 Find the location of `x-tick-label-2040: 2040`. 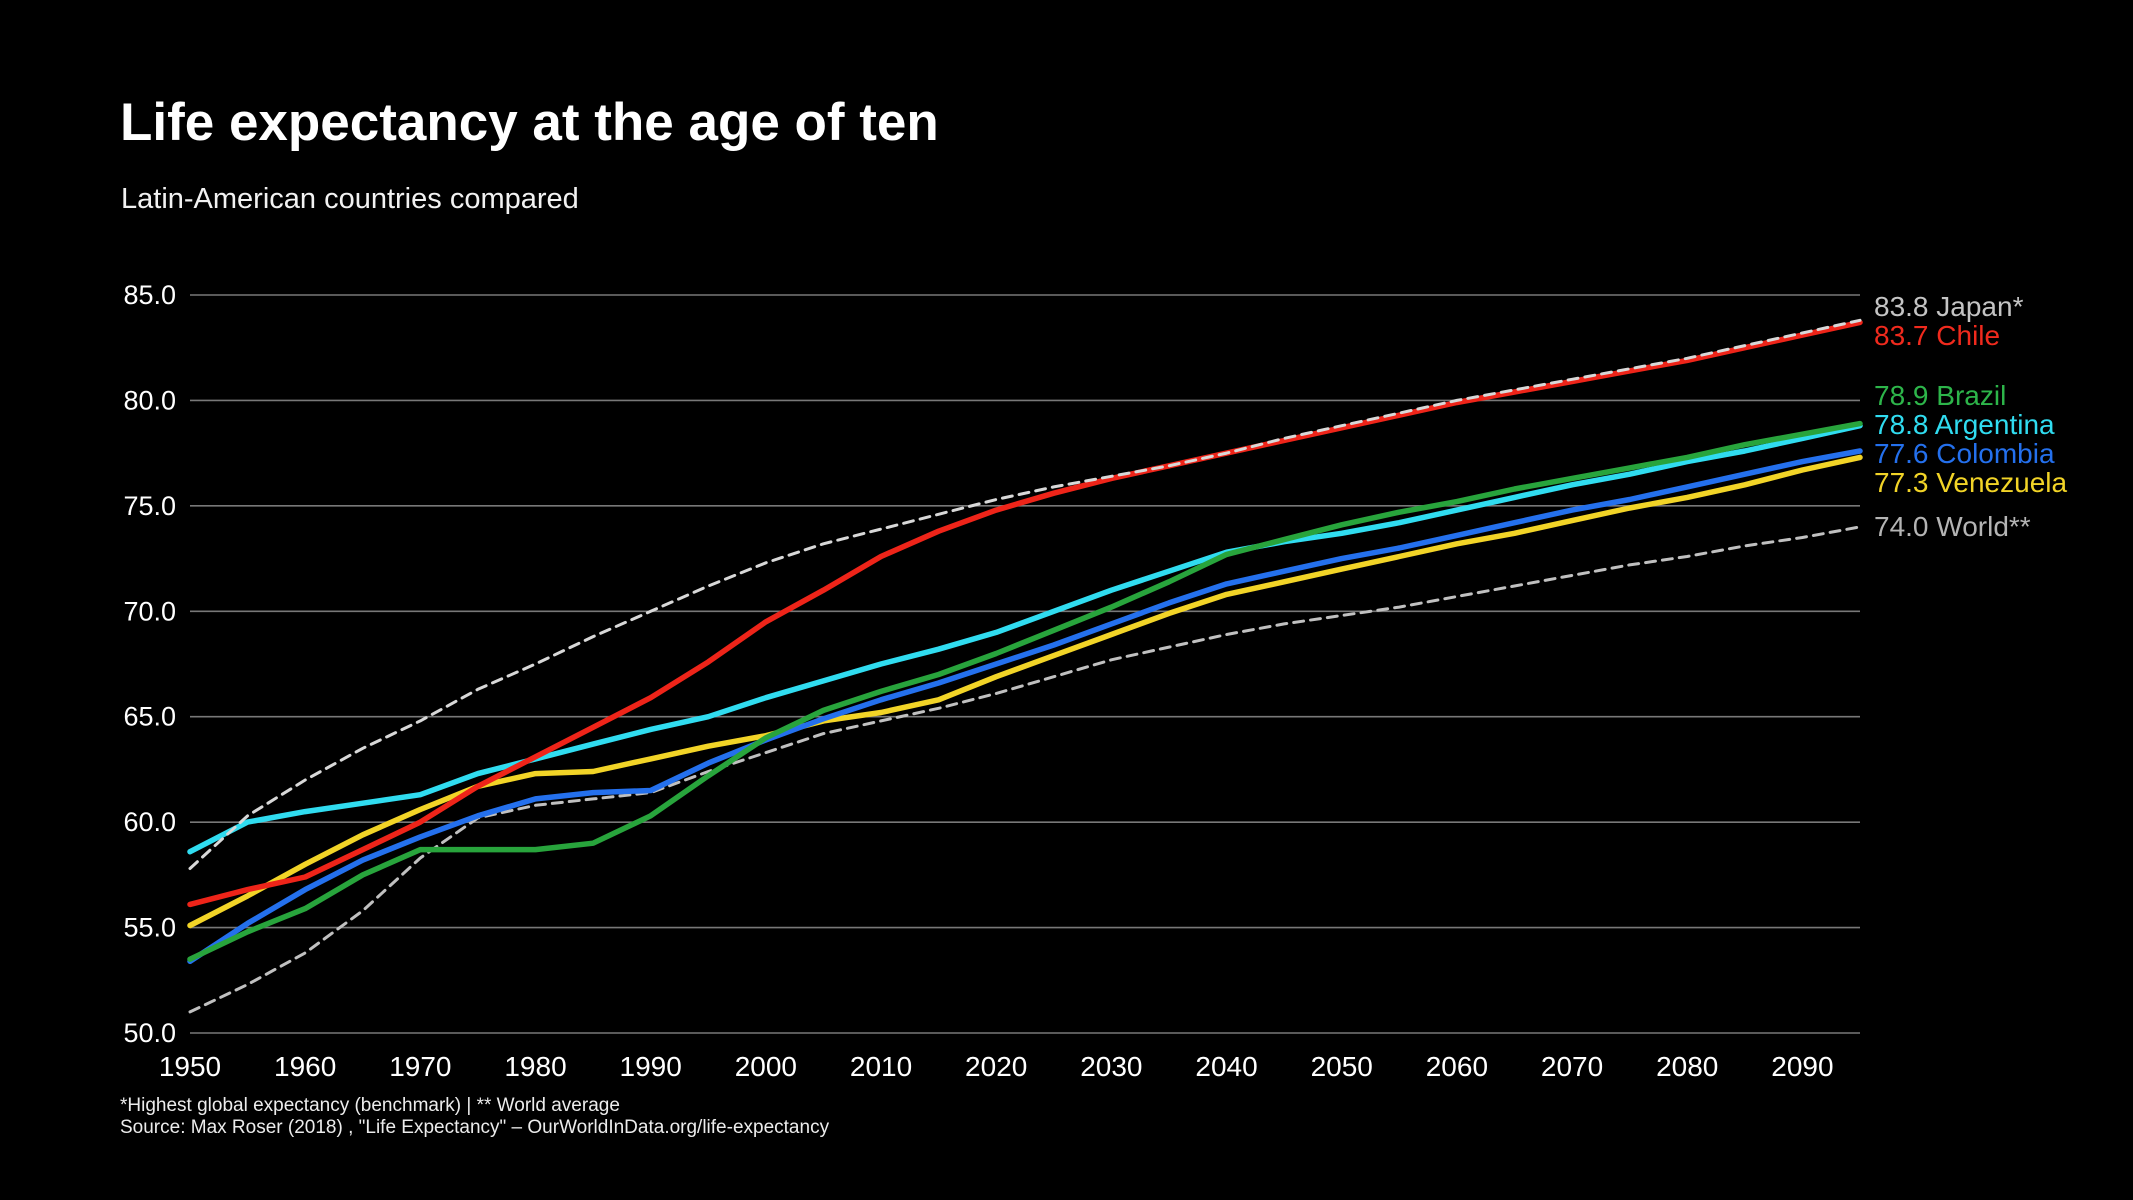

x-tick-label-2040: 2040 is located at coordinates (1226, 1066).